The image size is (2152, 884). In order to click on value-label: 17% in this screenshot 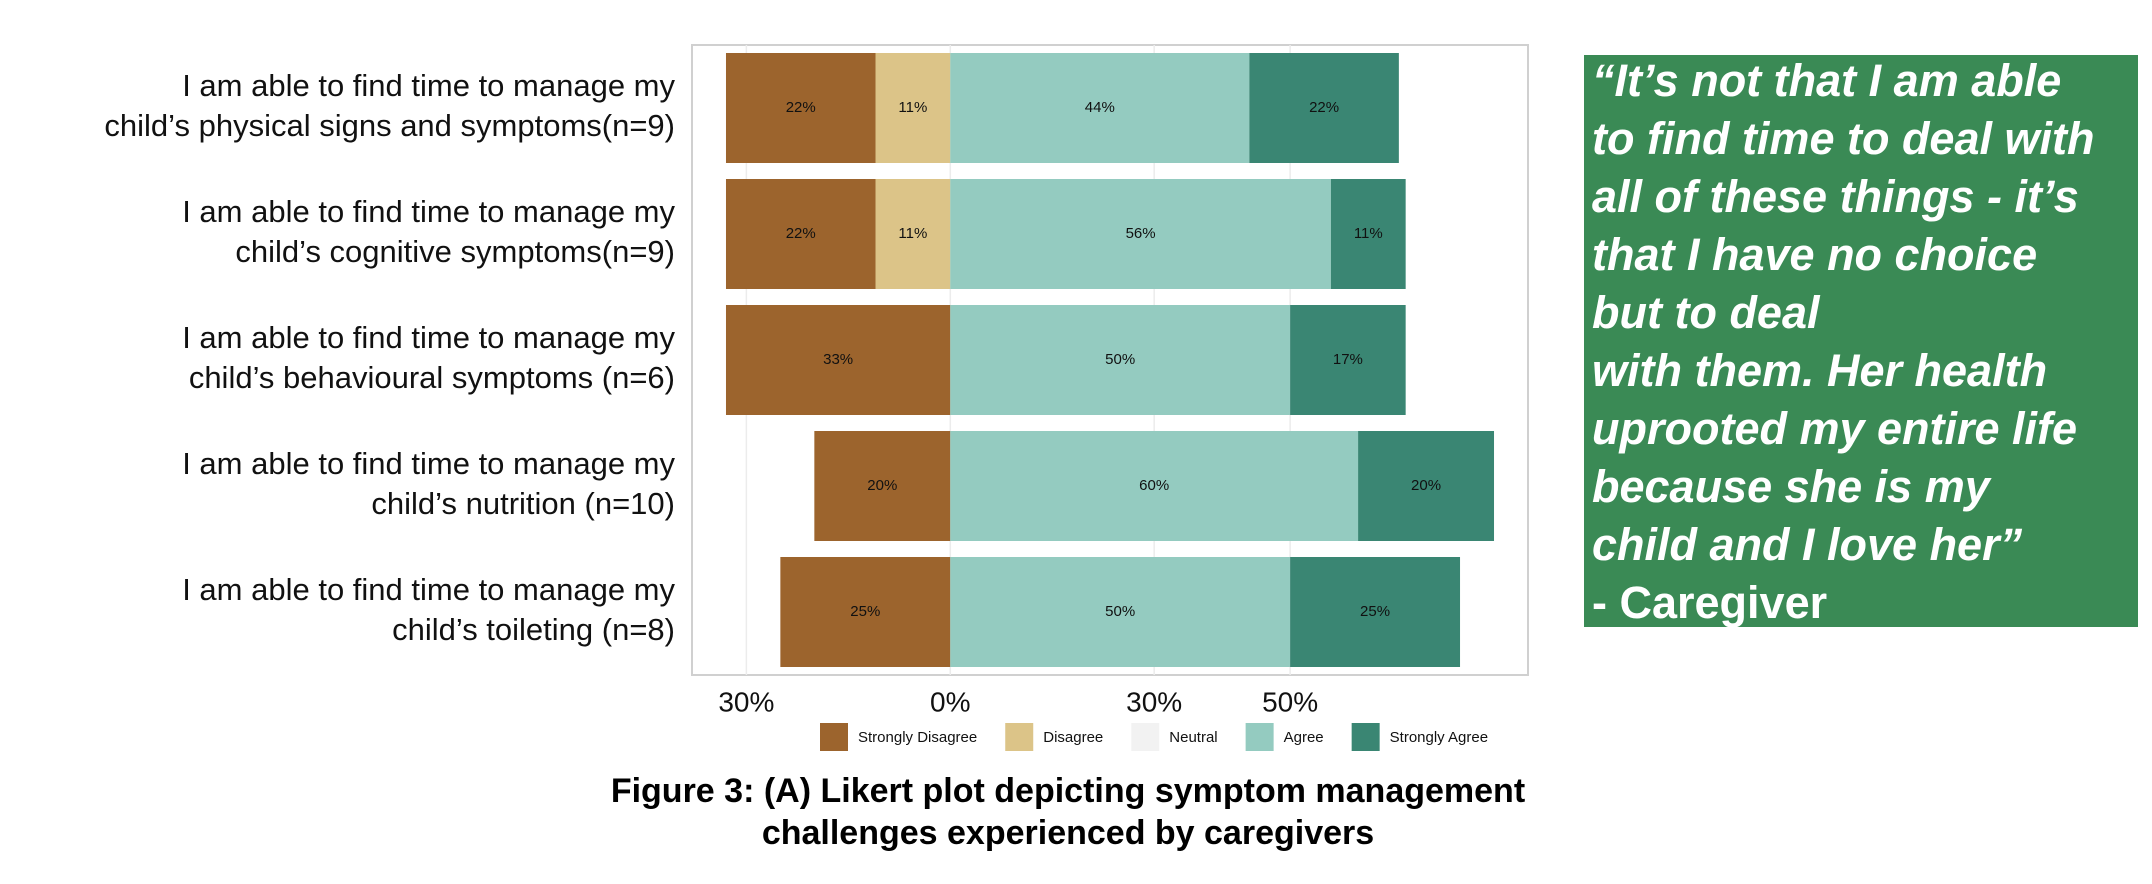, I will do `click(1348, 359)`.